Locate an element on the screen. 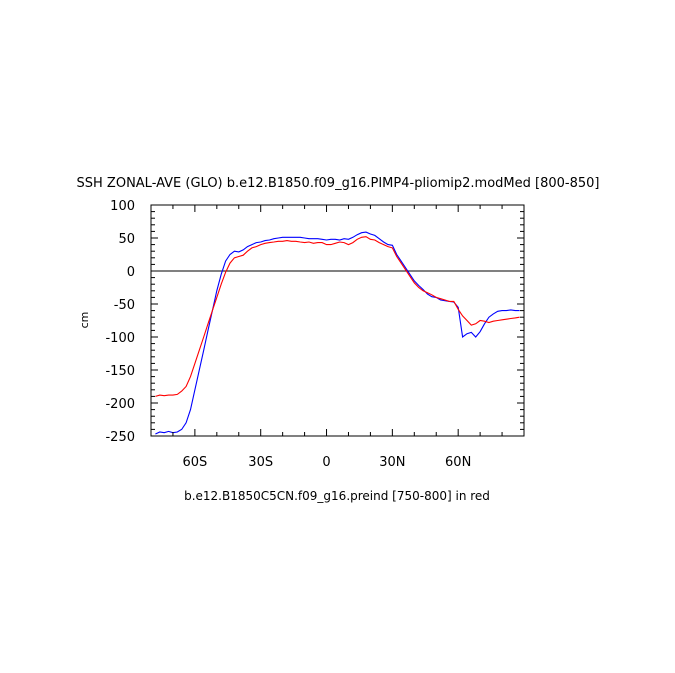  y-tick-label: -200 is located at coordinates (120, 404).